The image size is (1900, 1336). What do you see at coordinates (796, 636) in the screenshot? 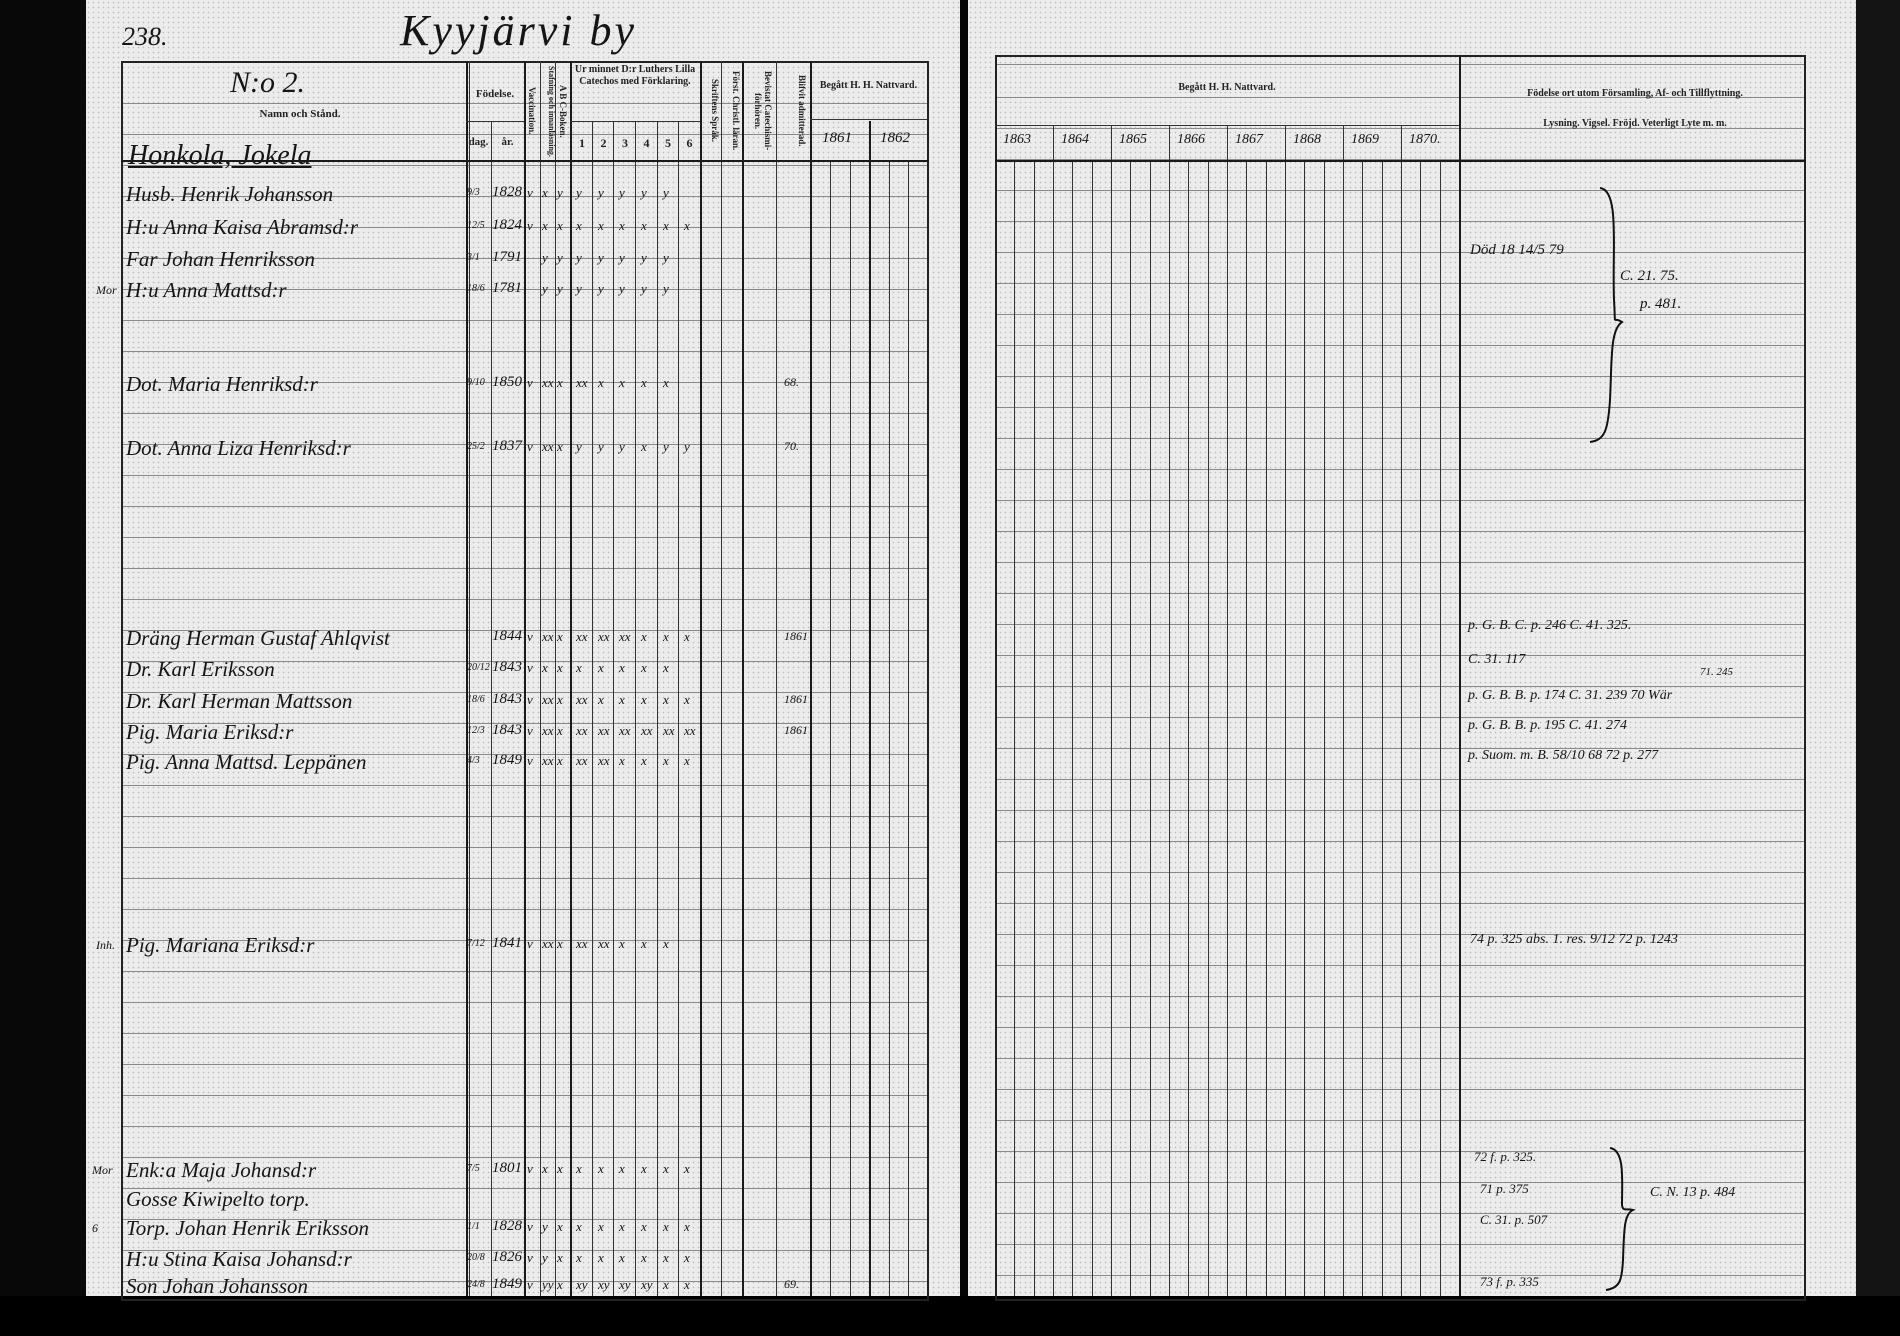
I see `admitted-year: 1861` at bounding box center [796, 636].